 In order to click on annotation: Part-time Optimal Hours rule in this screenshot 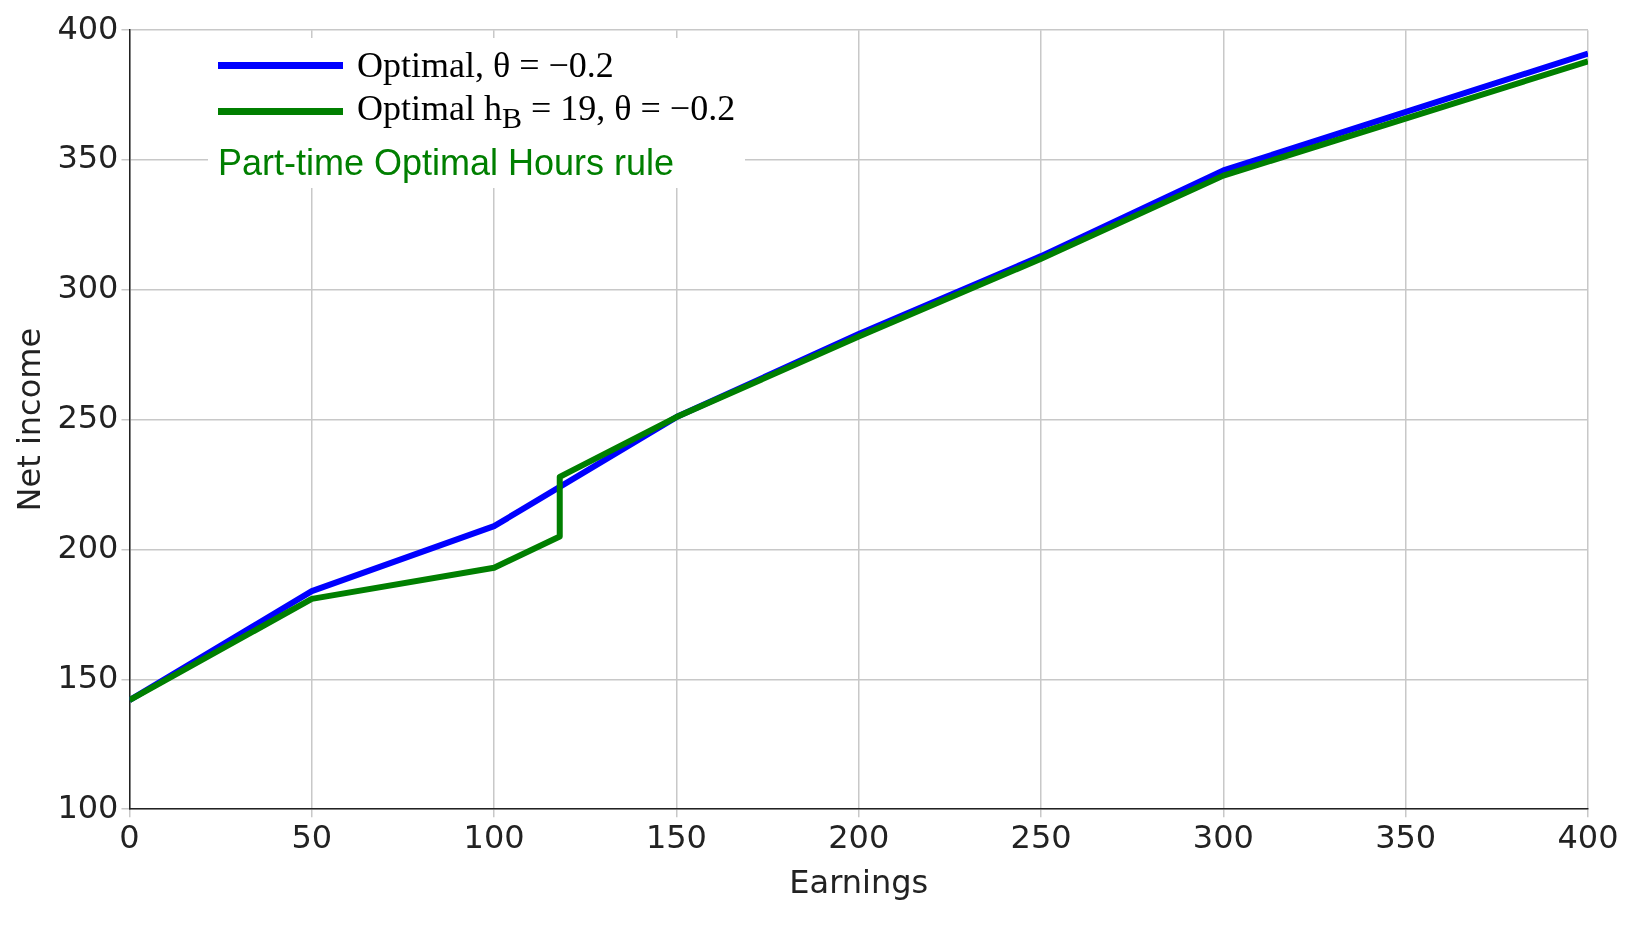, I will do `click(447, 163)`.